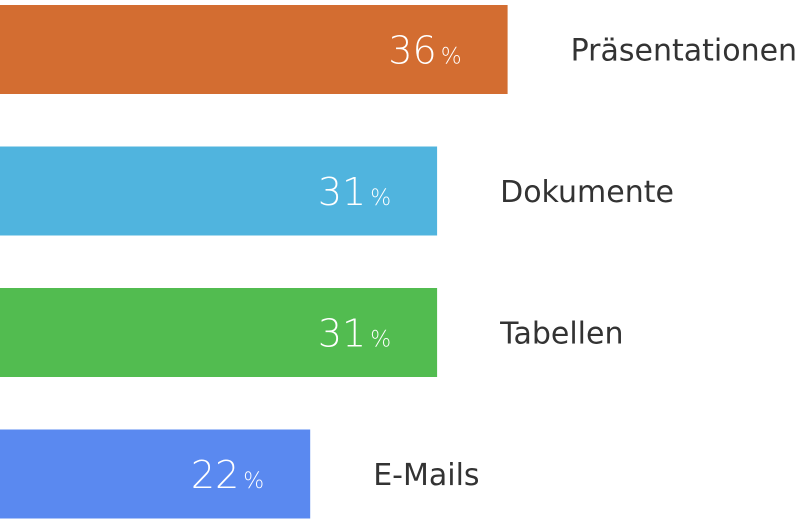 This screenshot has height=527, width=800. I want to click on bar-tabellen, so click(219, 332).